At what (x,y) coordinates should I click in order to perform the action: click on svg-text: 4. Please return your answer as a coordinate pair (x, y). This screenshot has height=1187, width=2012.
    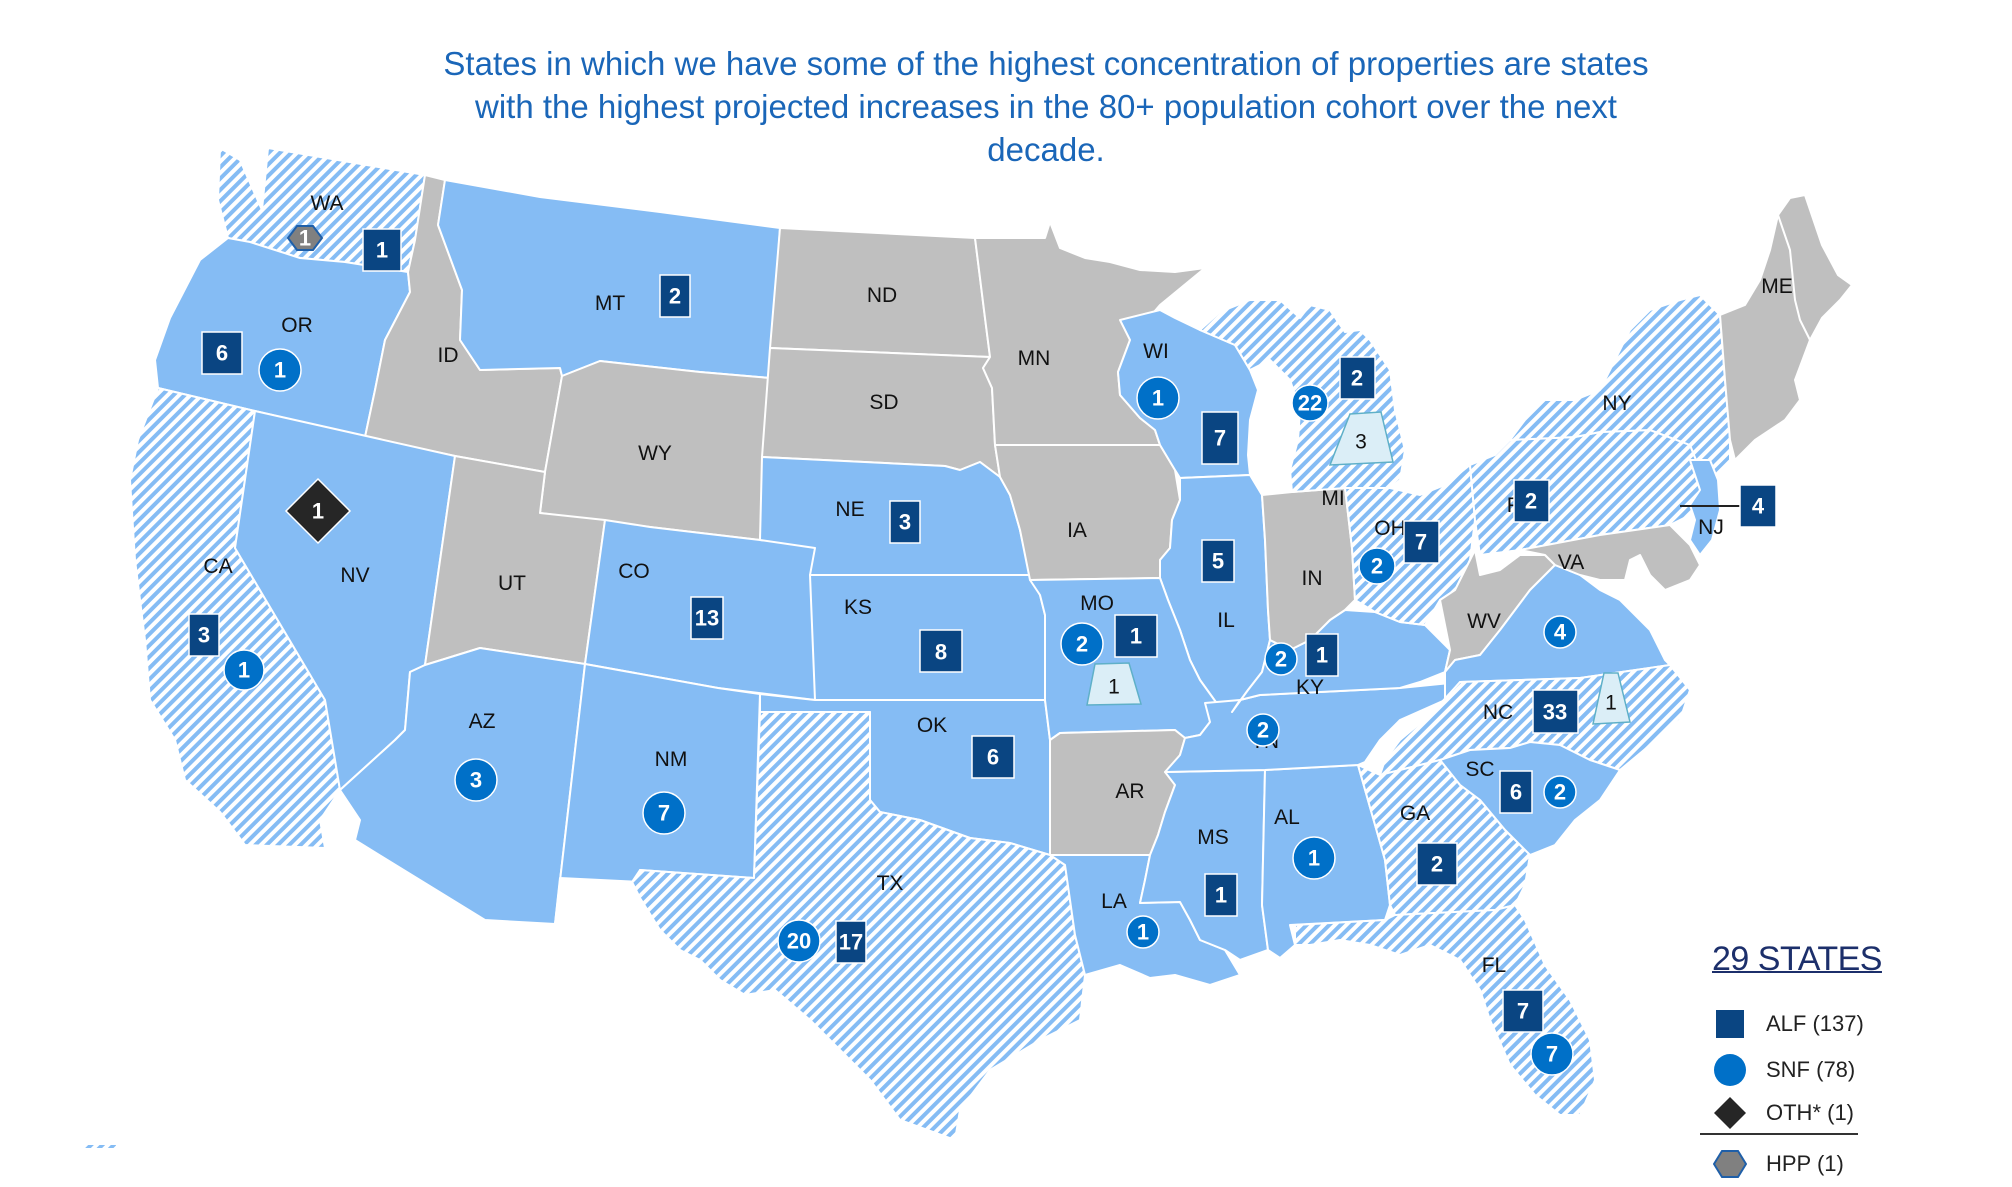
    Looking at the image, I should click on (1560, 632).